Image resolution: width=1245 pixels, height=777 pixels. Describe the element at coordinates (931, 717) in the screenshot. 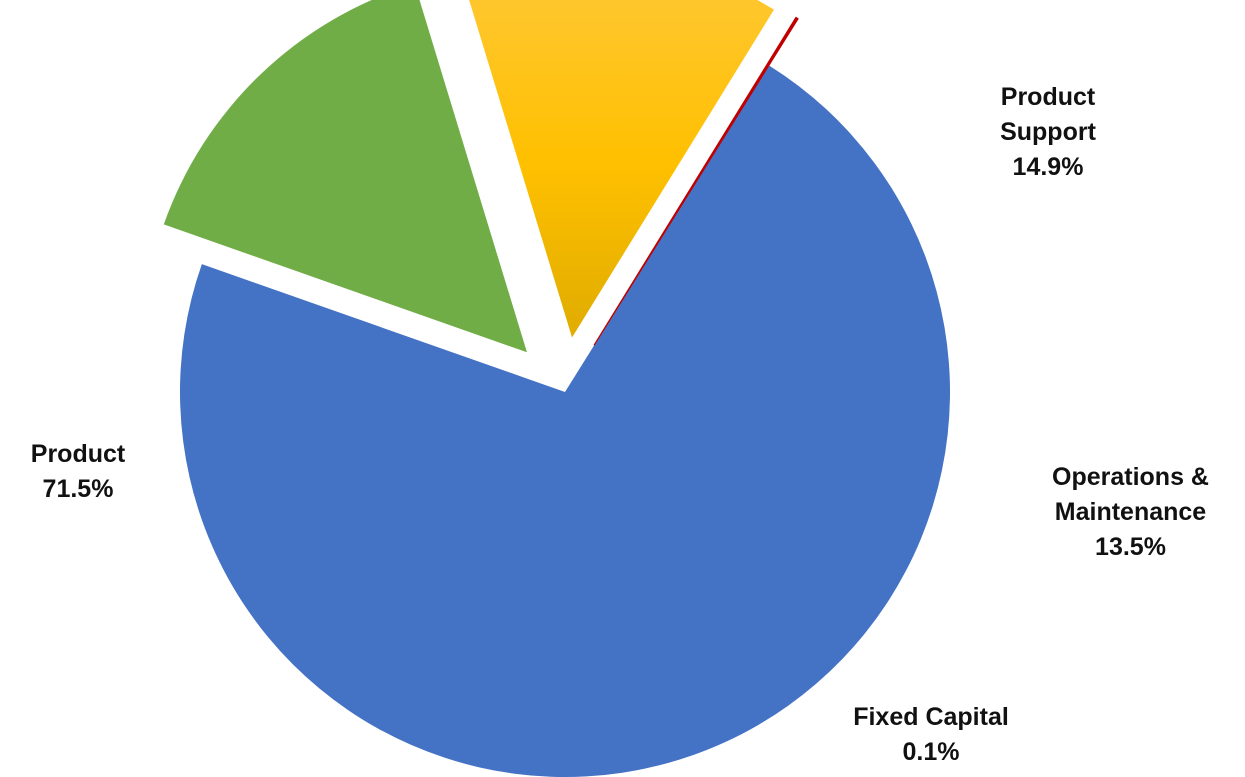

I see `slice-label-fixed-capital-name: Fixed Capital` at that location.